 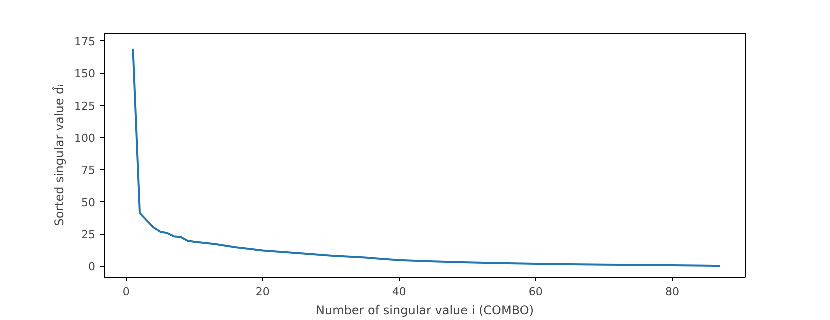 What do you see at coordinates (672, 292) in the screenshot?
I see `x-tick-label: 80` at bounding box center [672, 292].